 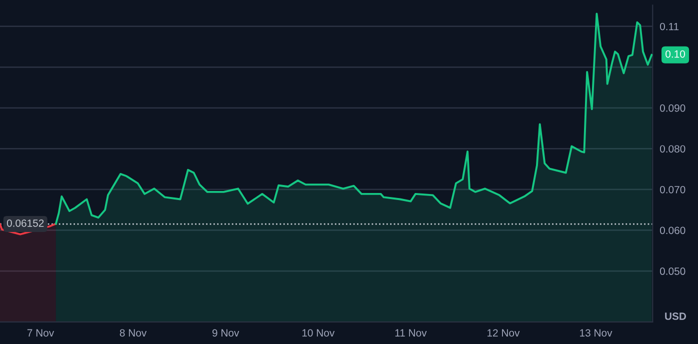 I want to click on annotation: 0.10, so click(x=676, y=54).